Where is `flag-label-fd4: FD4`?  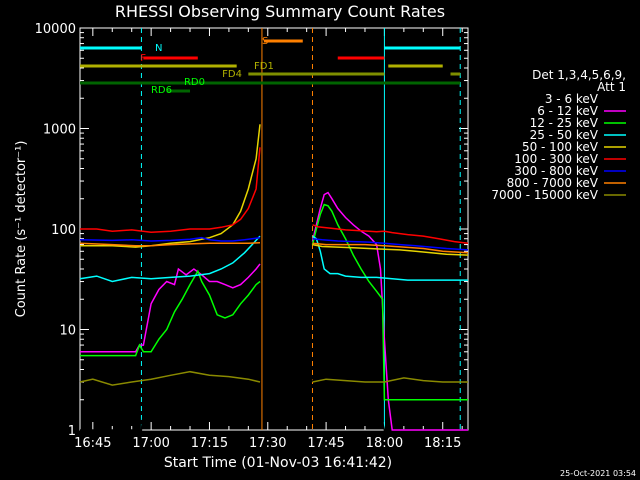 flag-label-fd4: FD4 is located at coordinates (232, 74).